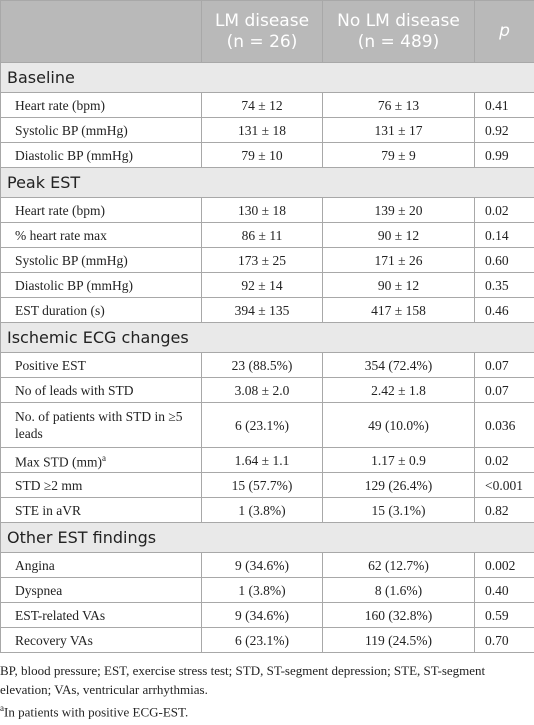  I want to click on data-row: EST-related VAs 9 (34.6%) 160 (32.8%) 0.59, so click(267, 615).